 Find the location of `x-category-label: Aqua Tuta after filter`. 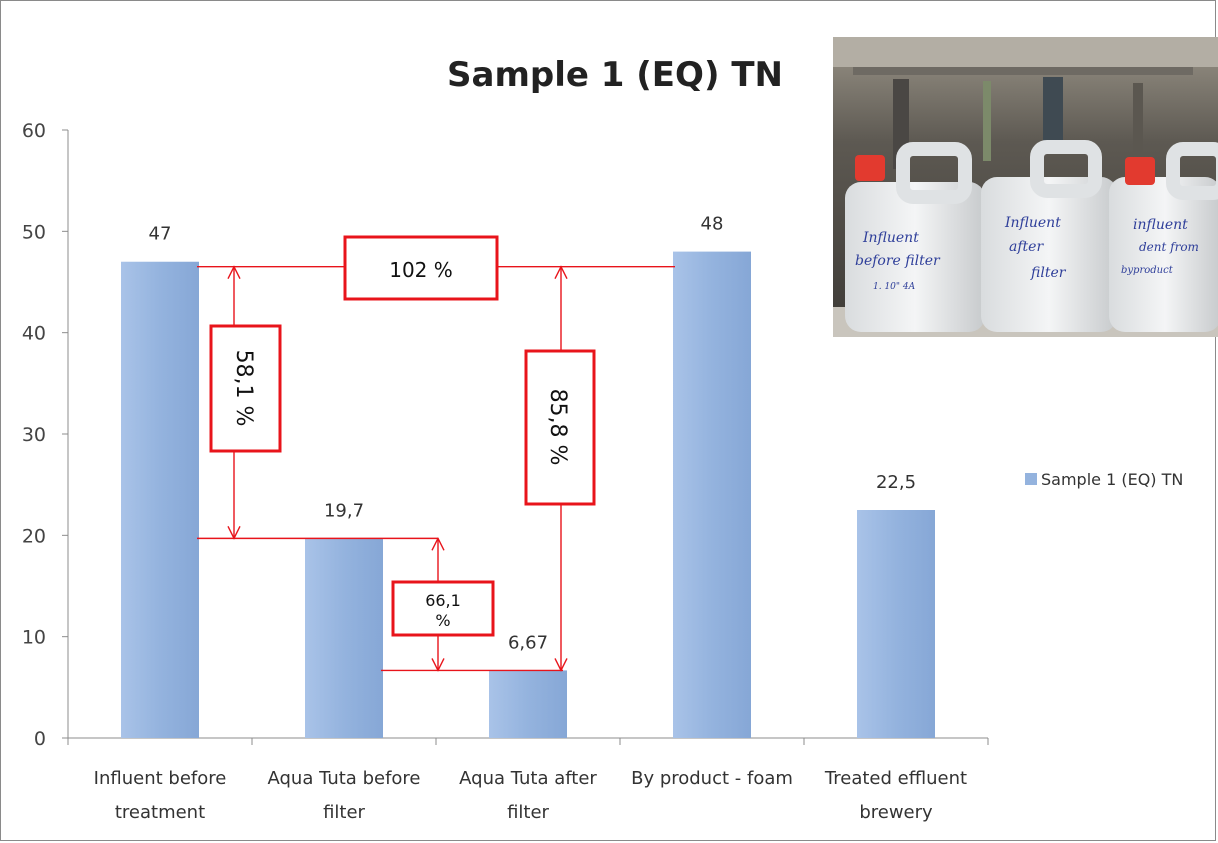

x-category-label: Aqua Tuta after filter is located at coordinates (528, 795).